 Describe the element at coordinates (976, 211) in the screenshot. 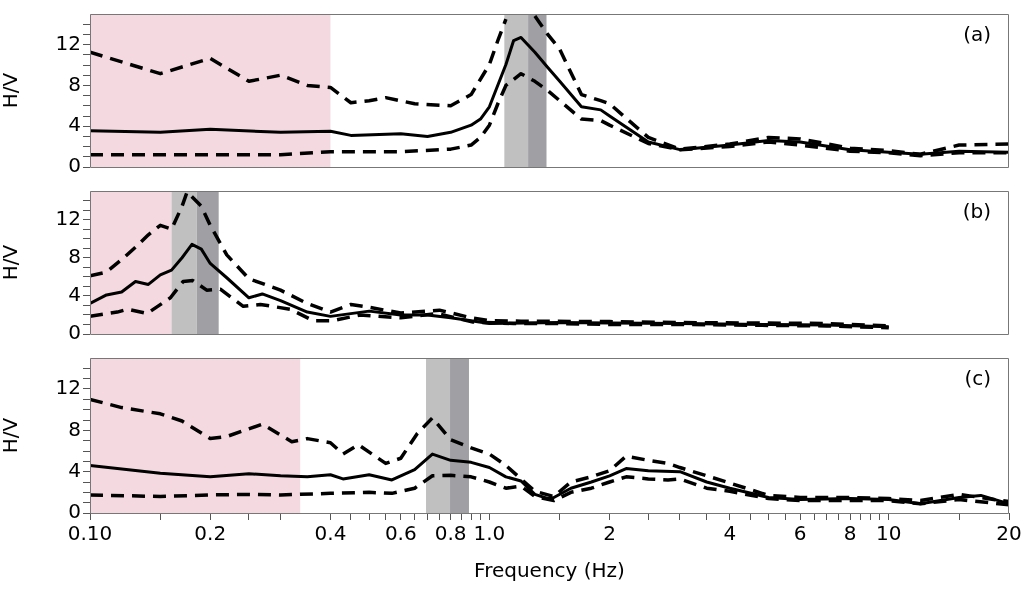

I see `annotation: (b)` at that location.